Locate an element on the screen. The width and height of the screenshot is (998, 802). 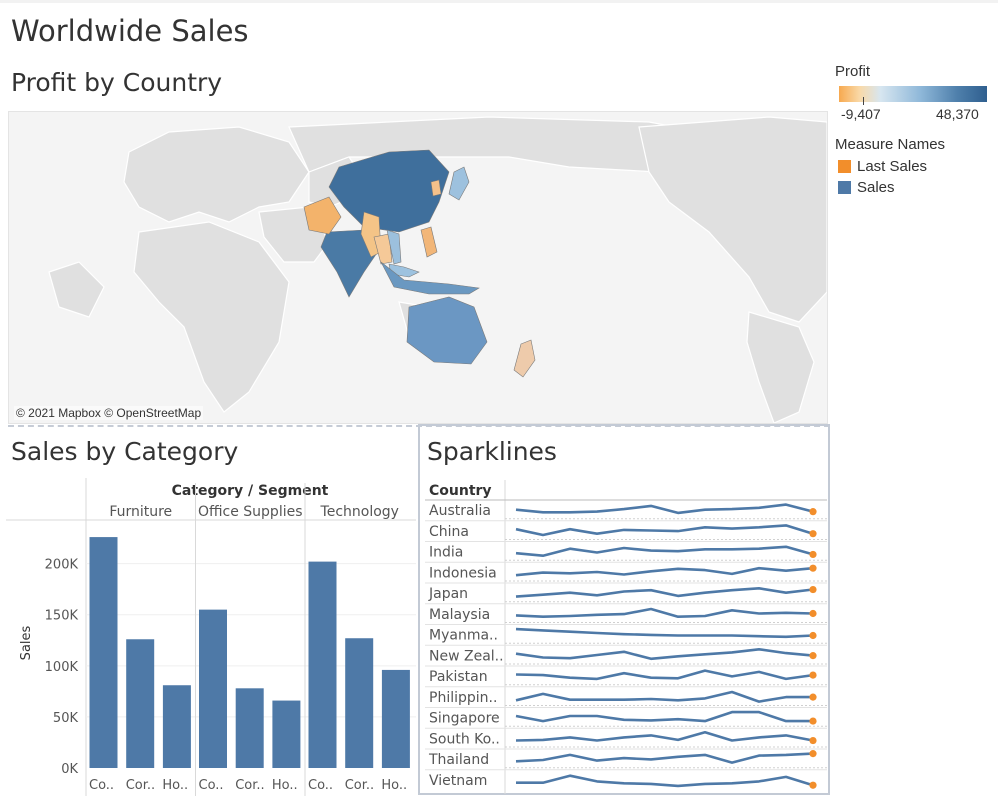
profit-max-label: 48,370 is located at coordinates (957, 114).